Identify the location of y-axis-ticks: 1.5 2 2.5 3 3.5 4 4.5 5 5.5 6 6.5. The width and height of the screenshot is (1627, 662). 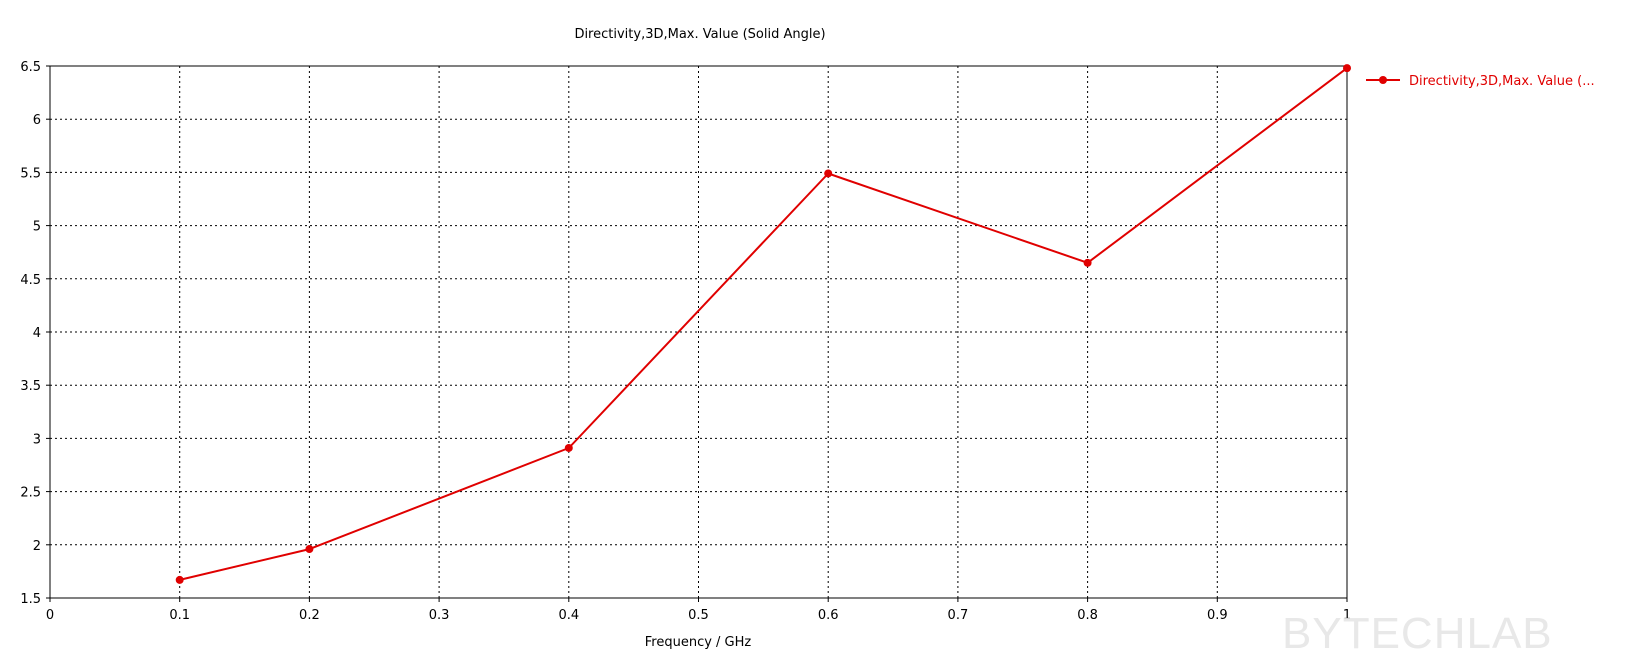
(35, 333).